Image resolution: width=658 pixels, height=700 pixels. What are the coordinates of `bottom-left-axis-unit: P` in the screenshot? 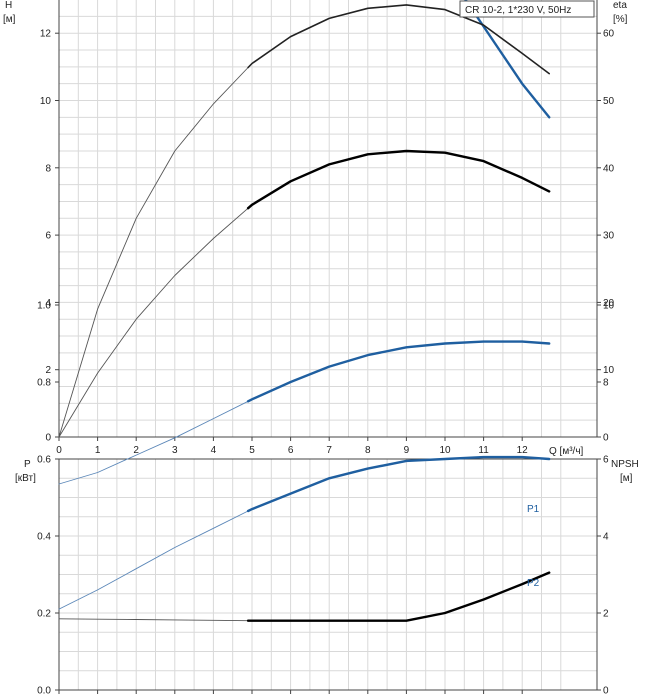 It's located at (27, 464).